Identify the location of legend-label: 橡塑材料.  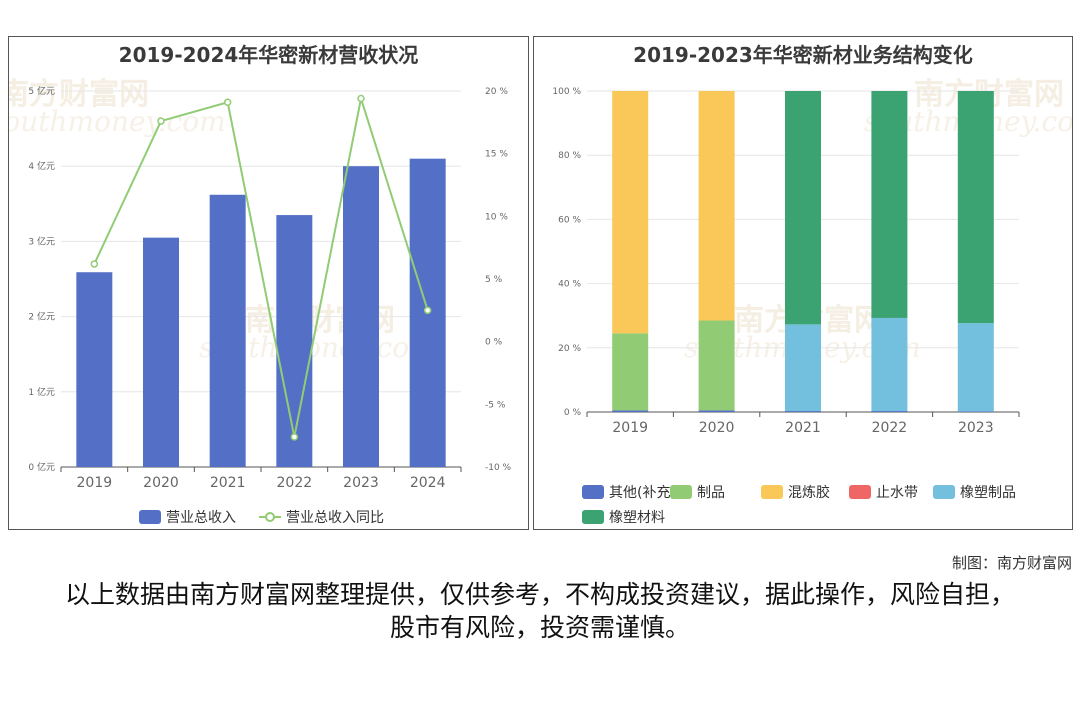
(637, 518).